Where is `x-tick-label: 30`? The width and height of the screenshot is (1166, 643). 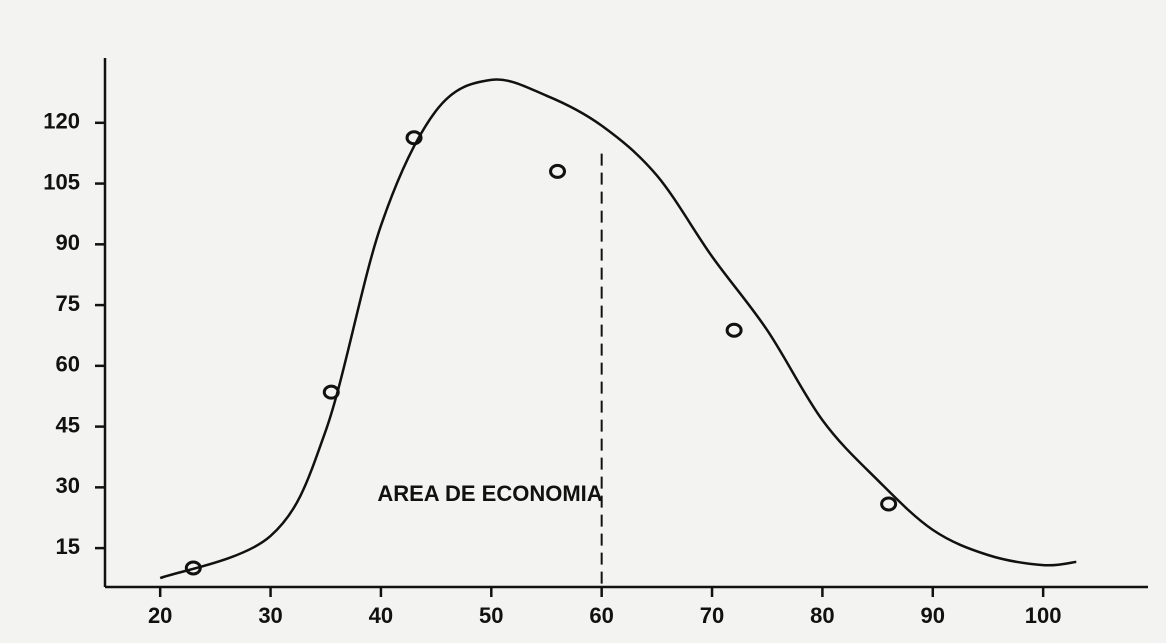 x-tick-label: 30 is located at coordinates (270, 615).